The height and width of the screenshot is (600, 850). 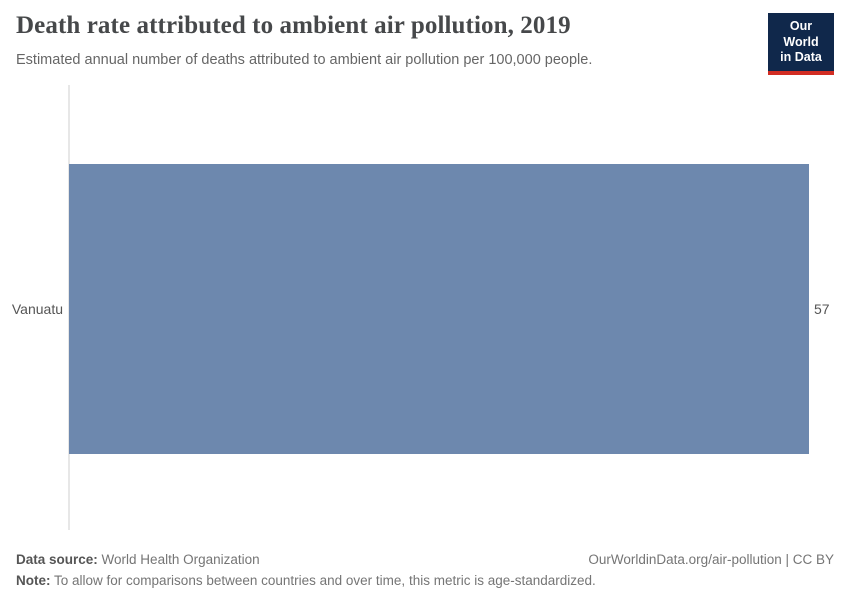 I want to click on data-source-line: Data source: World Health Organization, so click(x=138, y=559).